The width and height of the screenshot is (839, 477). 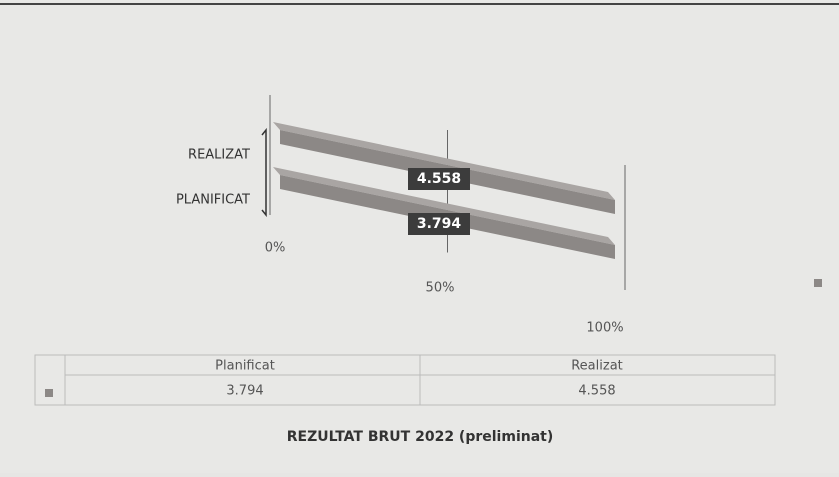 What do you see at coordinates (275, 248) in the screenshot?
I see `x-tick-label: 0%` at bounding box center [275, 248].